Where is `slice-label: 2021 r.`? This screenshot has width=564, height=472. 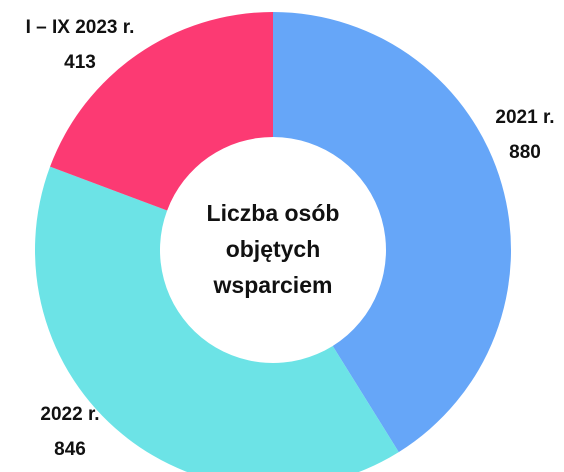 slice-label: 2021 r. is located at coordinates (524, 117).